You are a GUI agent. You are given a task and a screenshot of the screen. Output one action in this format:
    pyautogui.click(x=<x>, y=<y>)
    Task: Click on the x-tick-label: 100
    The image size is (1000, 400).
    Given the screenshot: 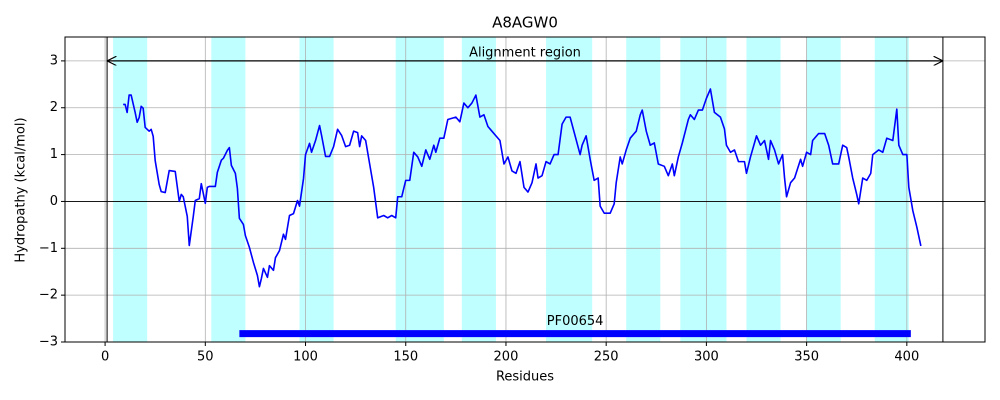 What is the action you would take?
    pyautogui.click(x=305, y=357)
    